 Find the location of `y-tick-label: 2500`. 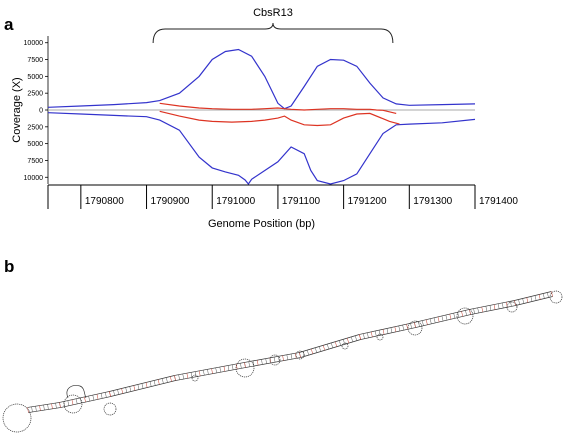

y-tick-label: 2500 is located at coordinates (35, 127).